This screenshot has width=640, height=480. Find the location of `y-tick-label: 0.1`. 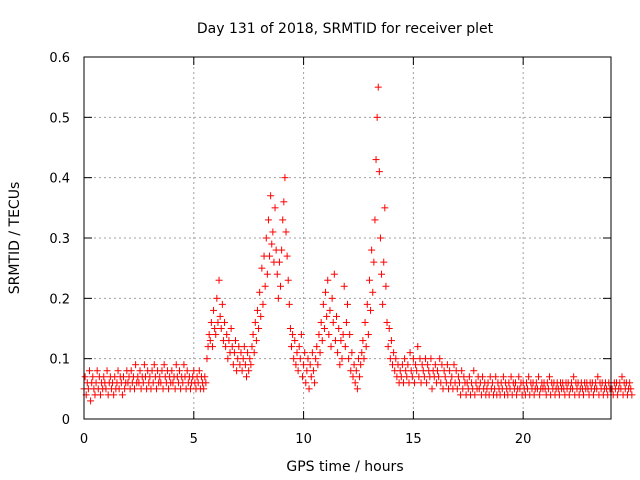

y-tick-label: 0.1 is located at coordinates (59, 360).